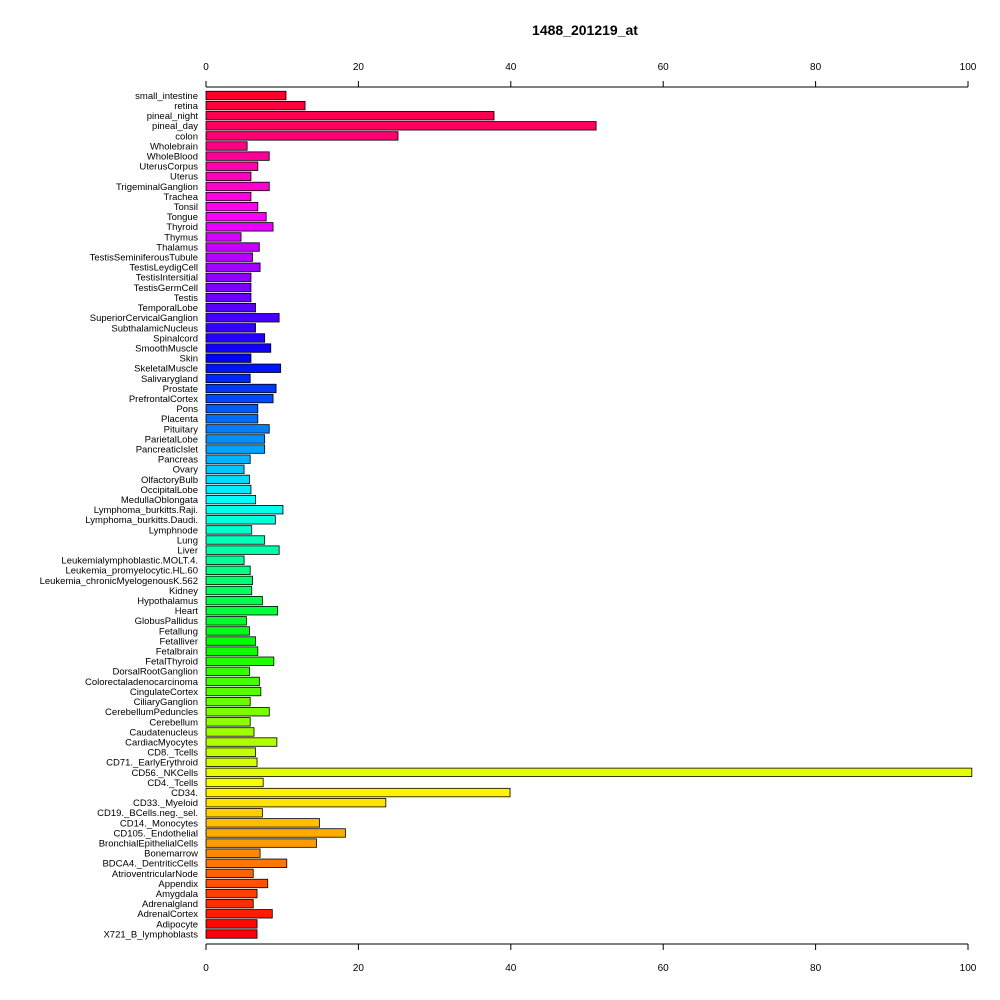 The height and width of the screenshot is (1000, 1000). Describe the element at coordinates (142, 682) in the screenshot. I see `category-label: Colorectaladenocarcinoma` at that location.